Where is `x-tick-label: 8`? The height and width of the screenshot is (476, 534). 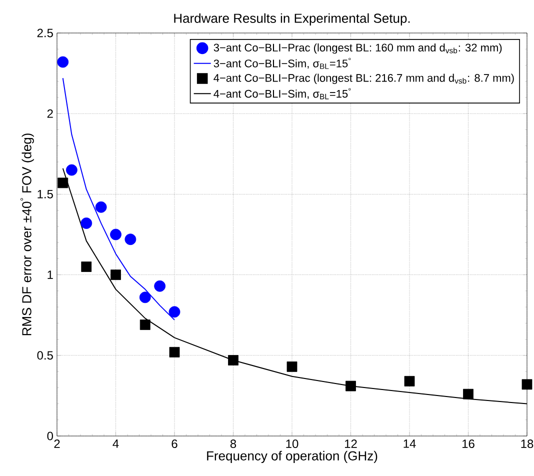 x-tick-label: 8 is located at coordinates (233, 444).